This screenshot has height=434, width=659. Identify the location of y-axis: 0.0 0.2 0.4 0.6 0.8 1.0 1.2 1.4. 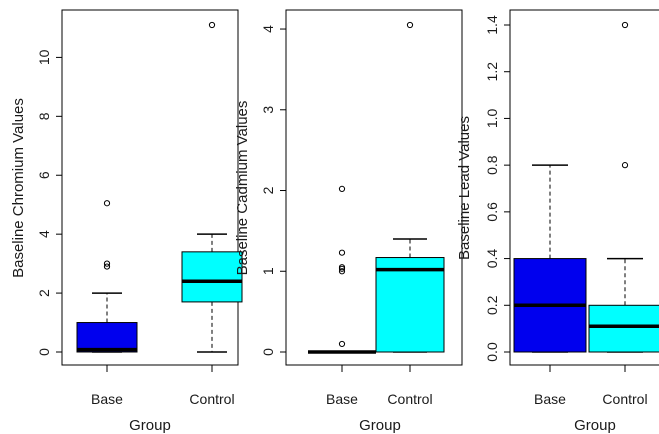
(497, 188).